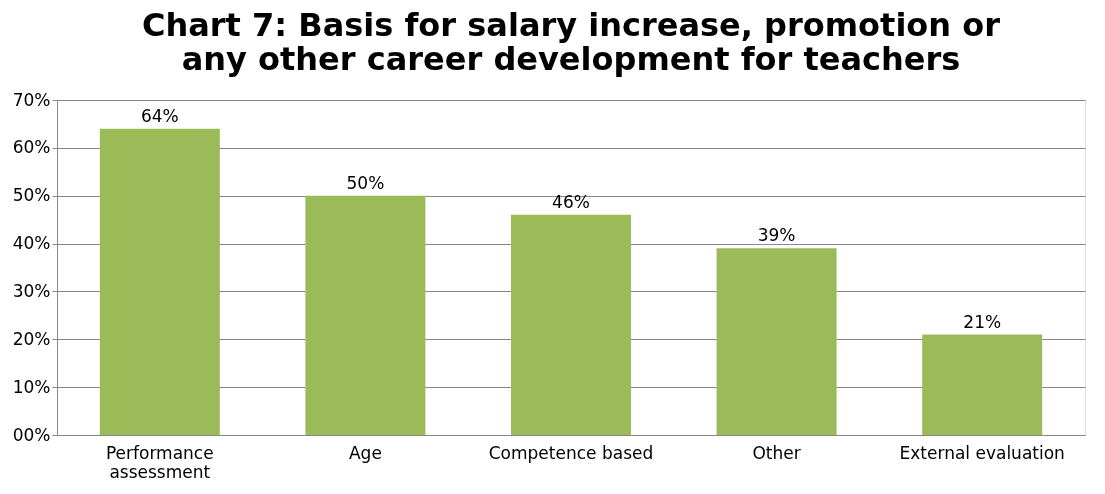 The width and height of the screenshot is (1105, 494). I want to click on y-tick-label: 40%, so click(31, 243).